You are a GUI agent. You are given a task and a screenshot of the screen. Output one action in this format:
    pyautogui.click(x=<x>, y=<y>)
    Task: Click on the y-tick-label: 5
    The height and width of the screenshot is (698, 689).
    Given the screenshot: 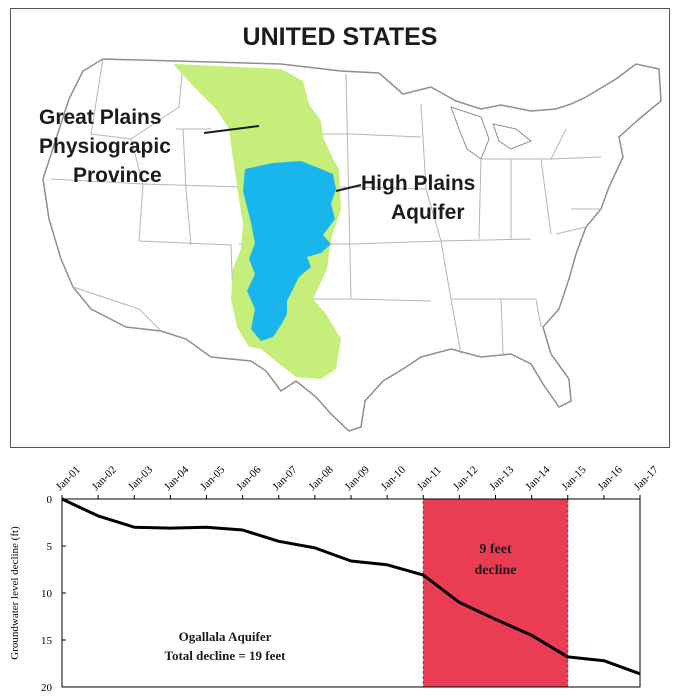 What is the action you would take?
    pyautogui.click(x=50, y=547)
    